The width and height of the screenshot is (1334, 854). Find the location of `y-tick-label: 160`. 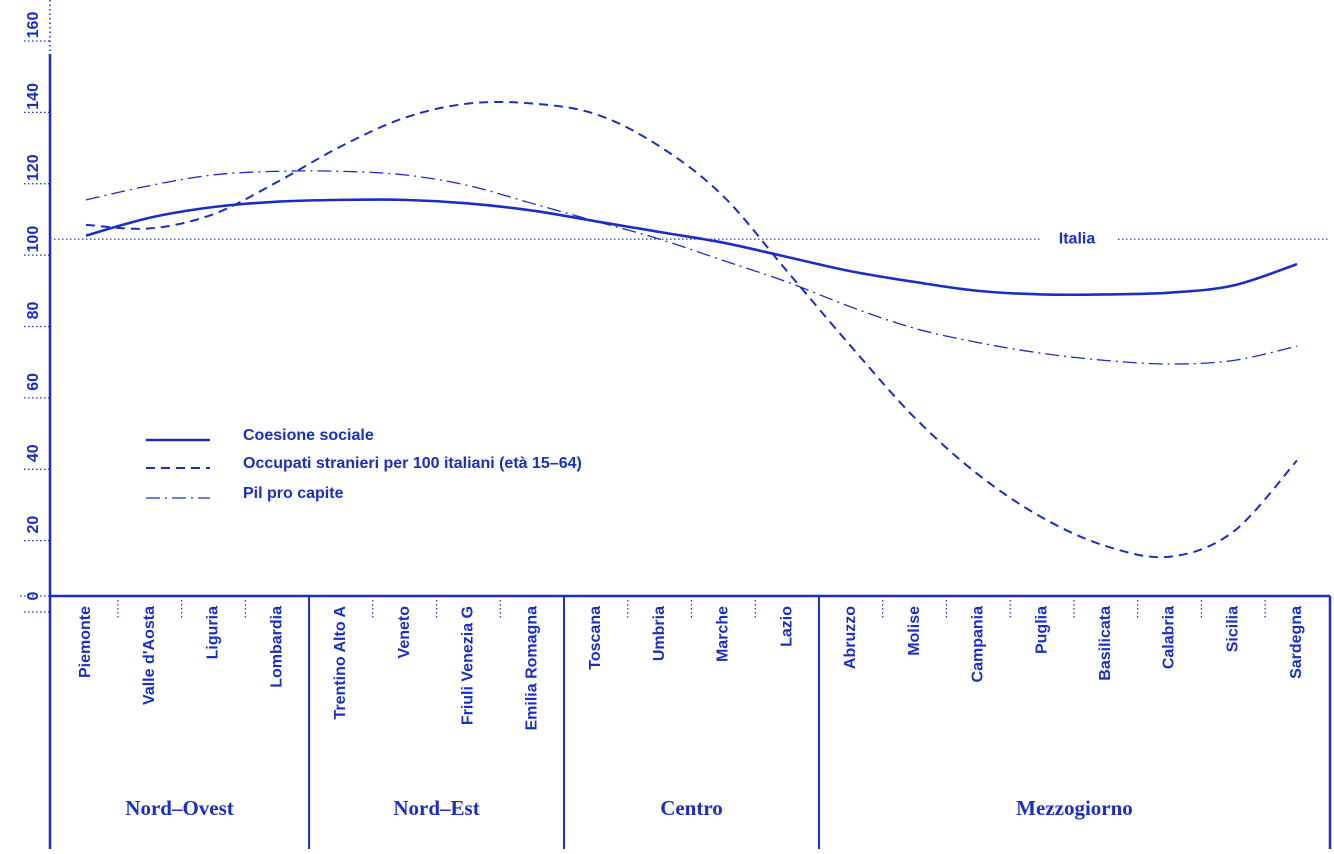

y-tick-label: 160 is located at coordinates (33, 25).